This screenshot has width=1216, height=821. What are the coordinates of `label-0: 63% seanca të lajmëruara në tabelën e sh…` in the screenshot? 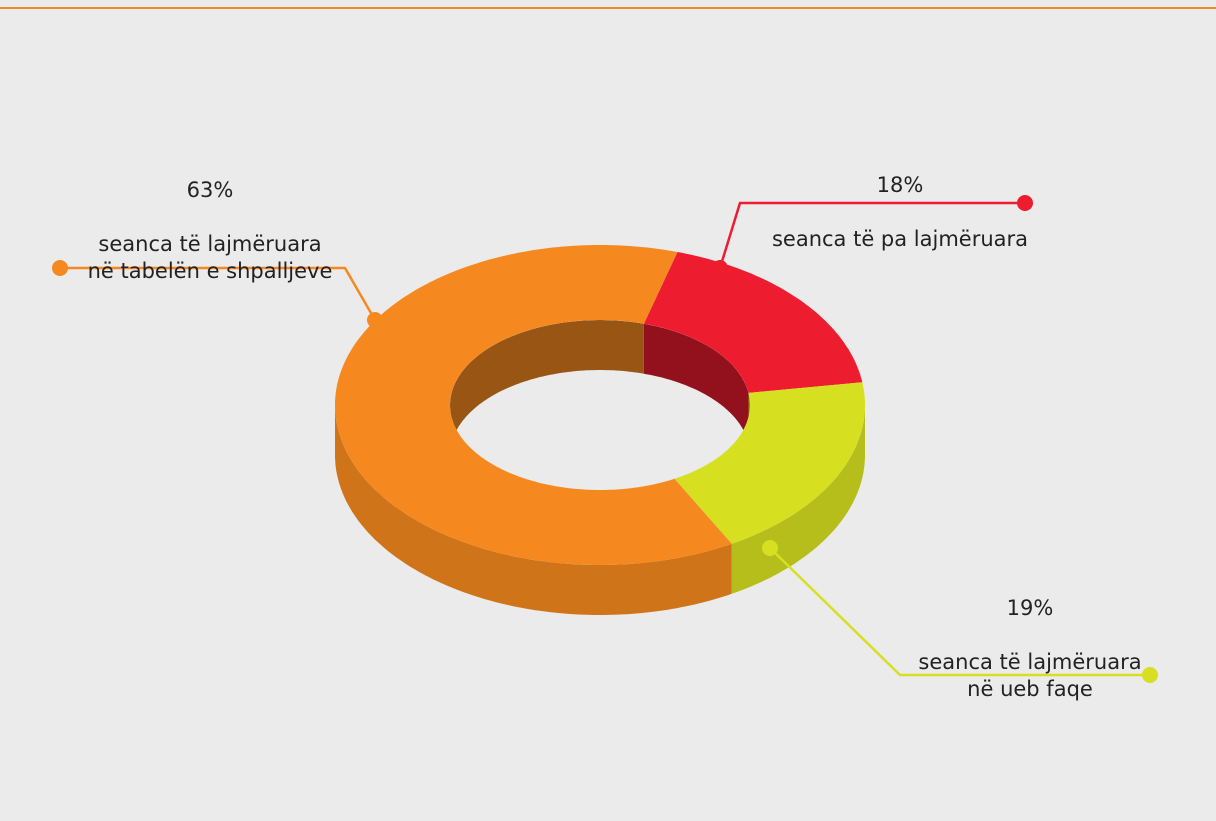 It's located at (210, 217).